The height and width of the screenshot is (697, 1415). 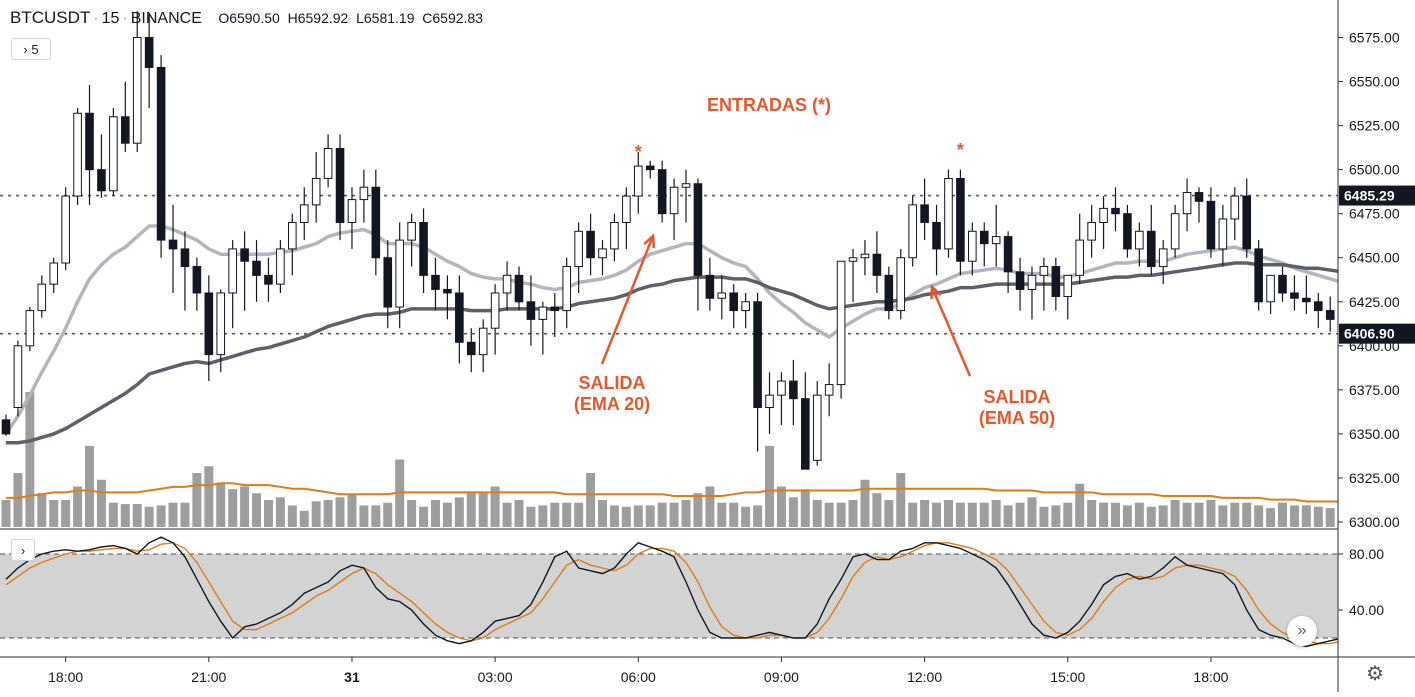 I want to click on exit-ema50-annotation-line2: (EMA 50), so click(x=1017, y=418).